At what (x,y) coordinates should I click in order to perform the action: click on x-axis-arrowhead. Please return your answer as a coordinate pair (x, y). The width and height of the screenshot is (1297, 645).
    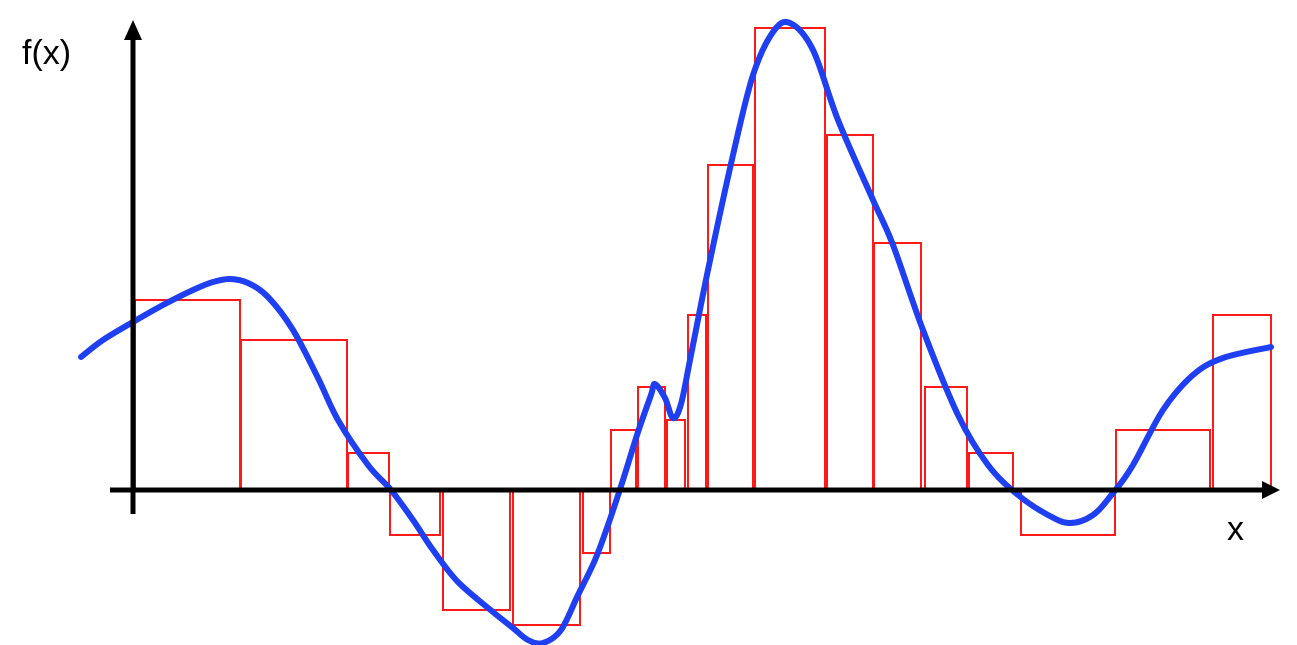
    Looking at the image, I should click on (1271, 490).